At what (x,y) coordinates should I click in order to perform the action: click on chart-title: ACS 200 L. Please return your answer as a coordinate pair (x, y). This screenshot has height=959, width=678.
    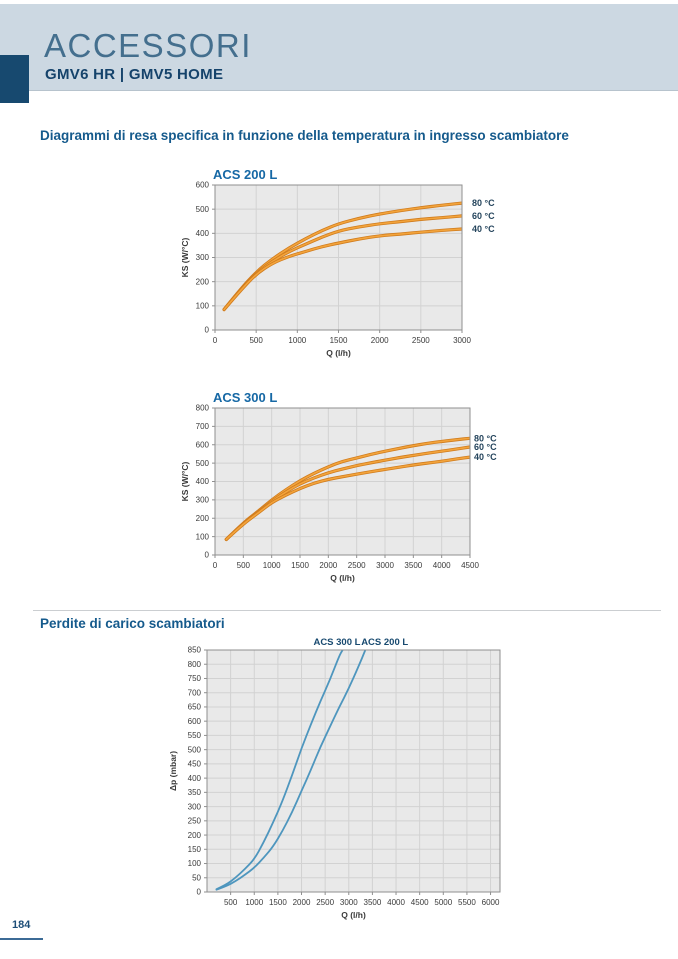
    Looking at the image, I should click on (245, 174).